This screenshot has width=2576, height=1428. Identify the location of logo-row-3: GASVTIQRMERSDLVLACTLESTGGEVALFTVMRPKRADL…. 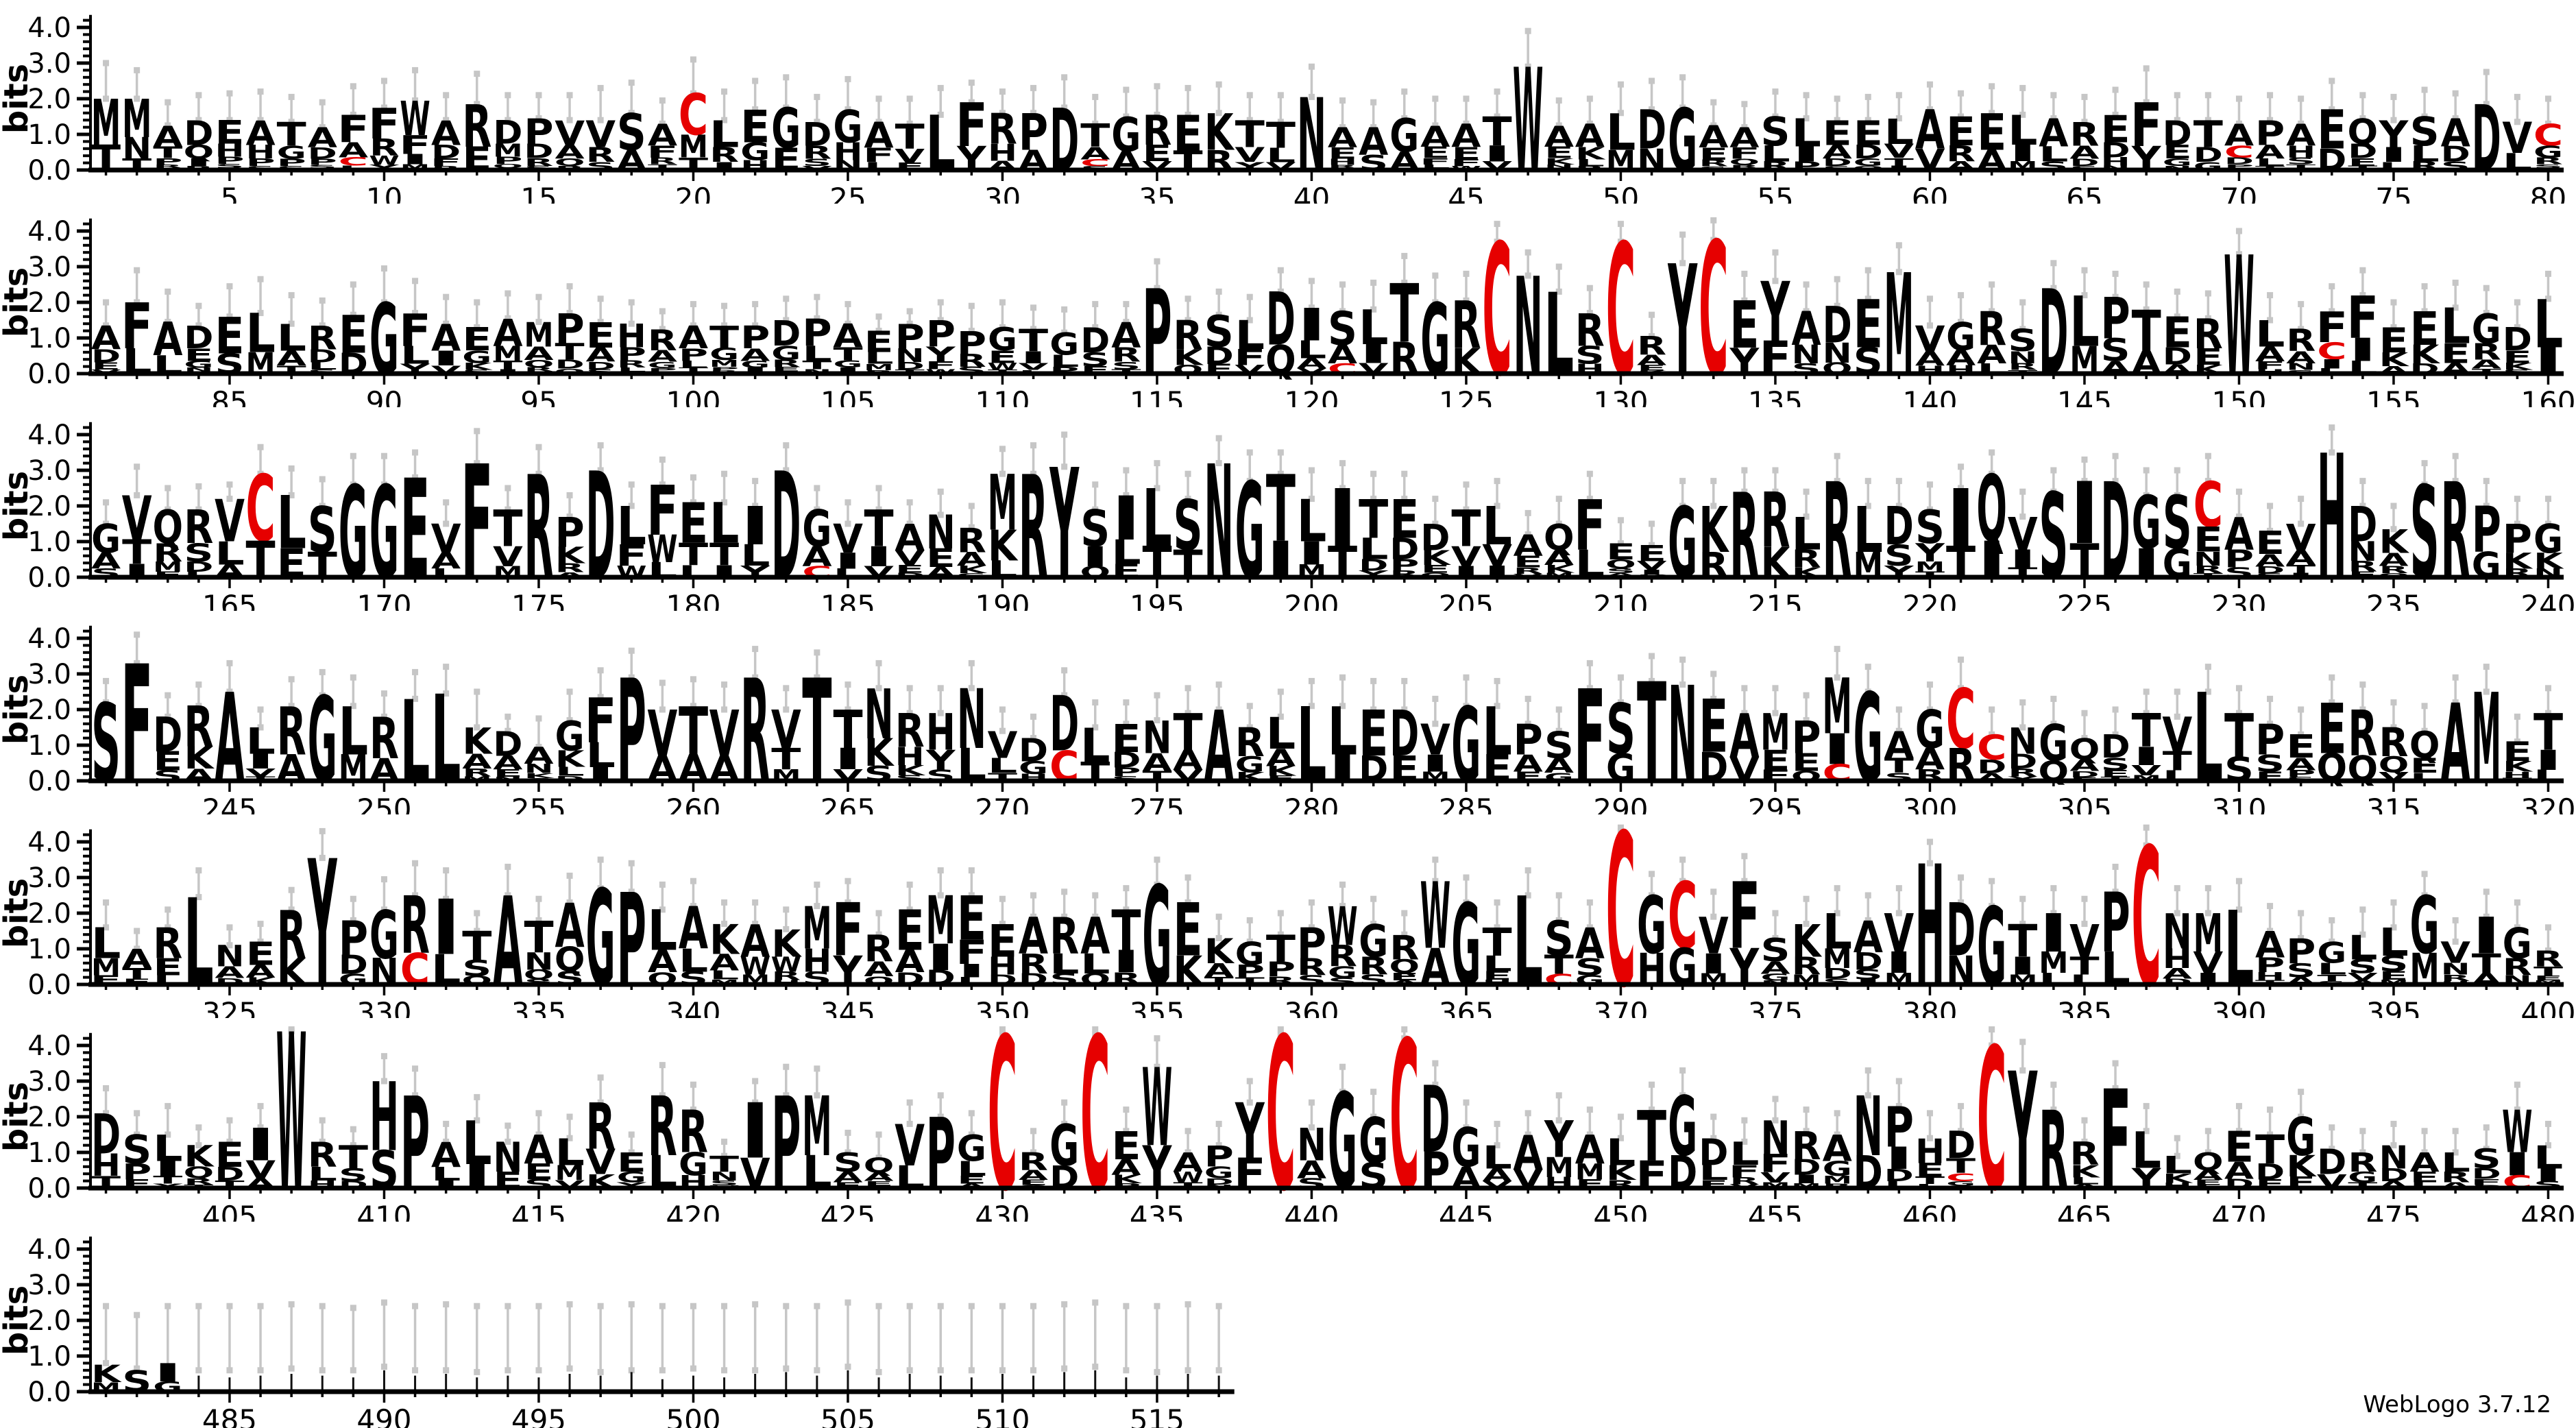
(1288, 515).